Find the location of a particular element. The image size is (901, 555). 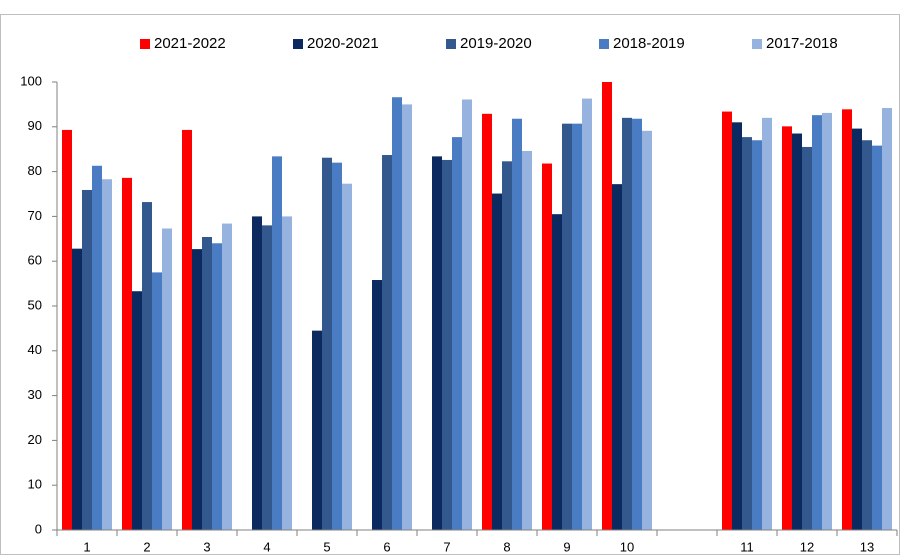

x-tick-label: 6 is located at coordinates (386, 546).